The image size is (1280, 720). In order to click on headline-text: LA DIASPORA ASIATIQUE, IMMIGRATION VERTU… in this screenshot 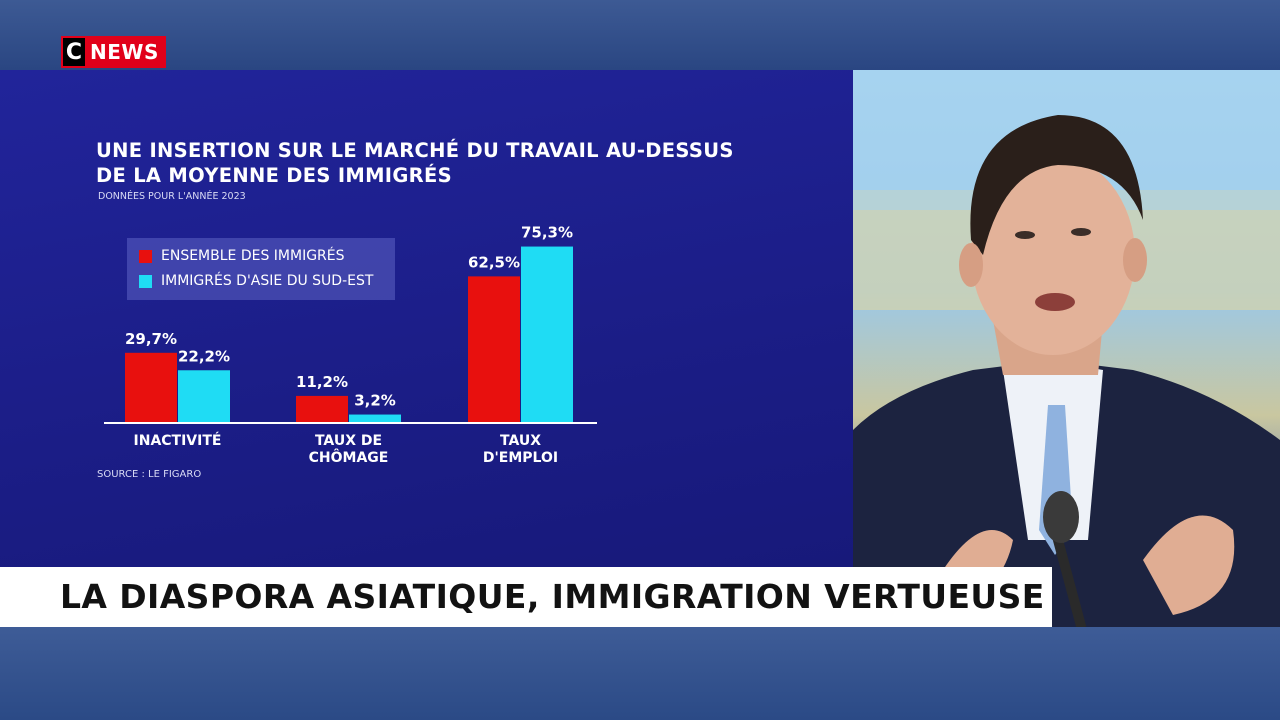, I will do `click(552, 596)`.